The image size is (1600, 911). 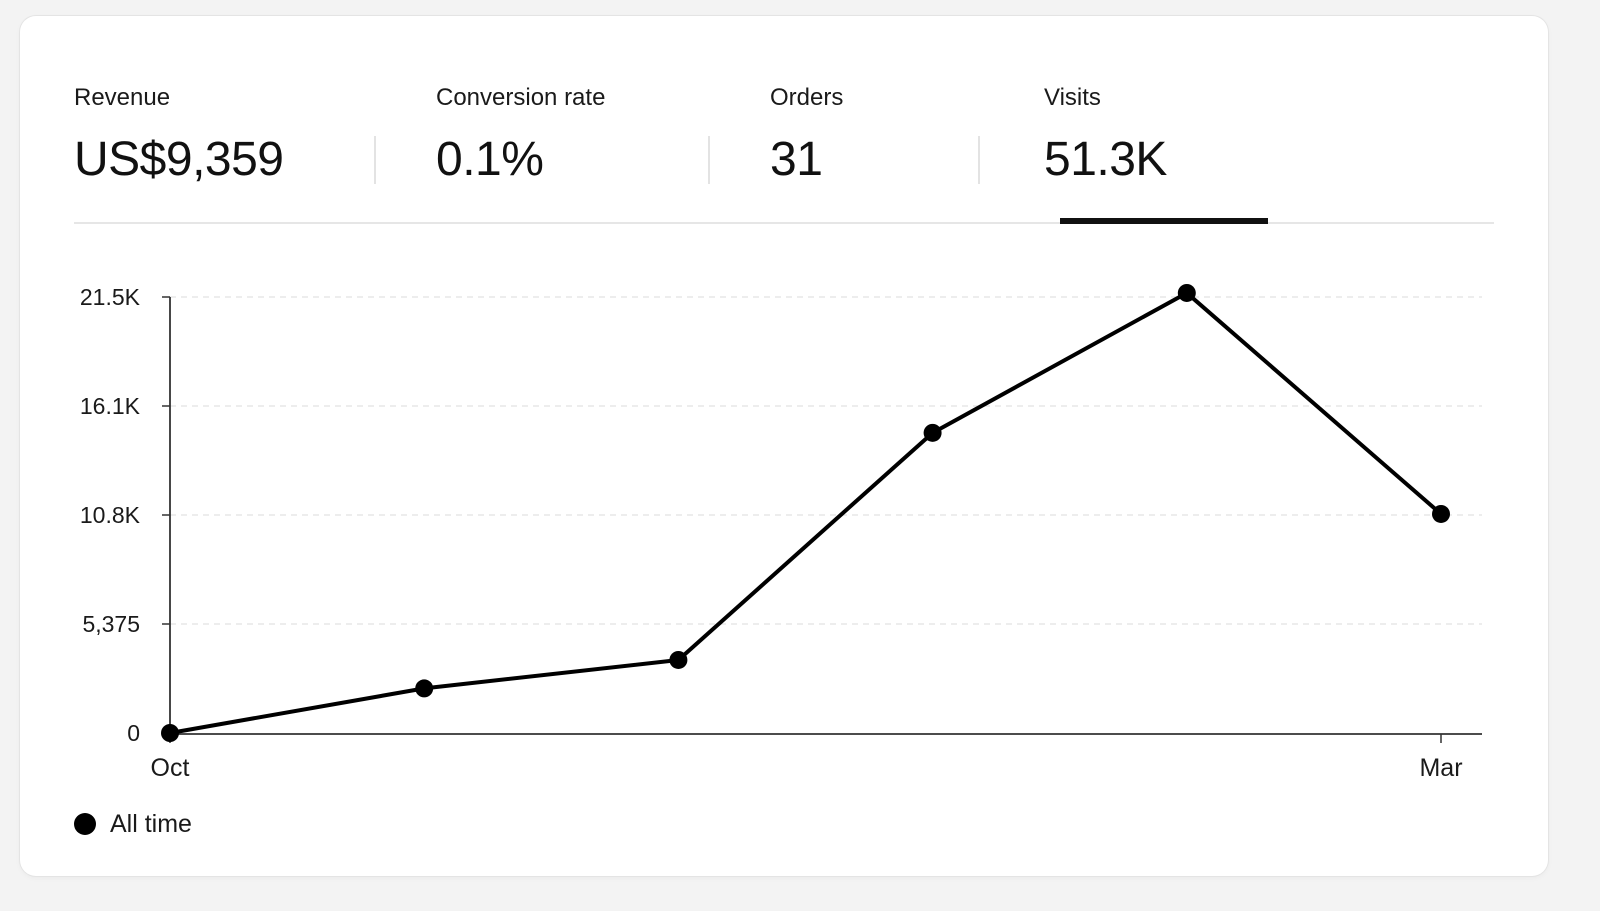 What do you see at coordinates (133, 733) in the screenshot?
I see `y-tick-label: 0` at bounding box center [133, 733].